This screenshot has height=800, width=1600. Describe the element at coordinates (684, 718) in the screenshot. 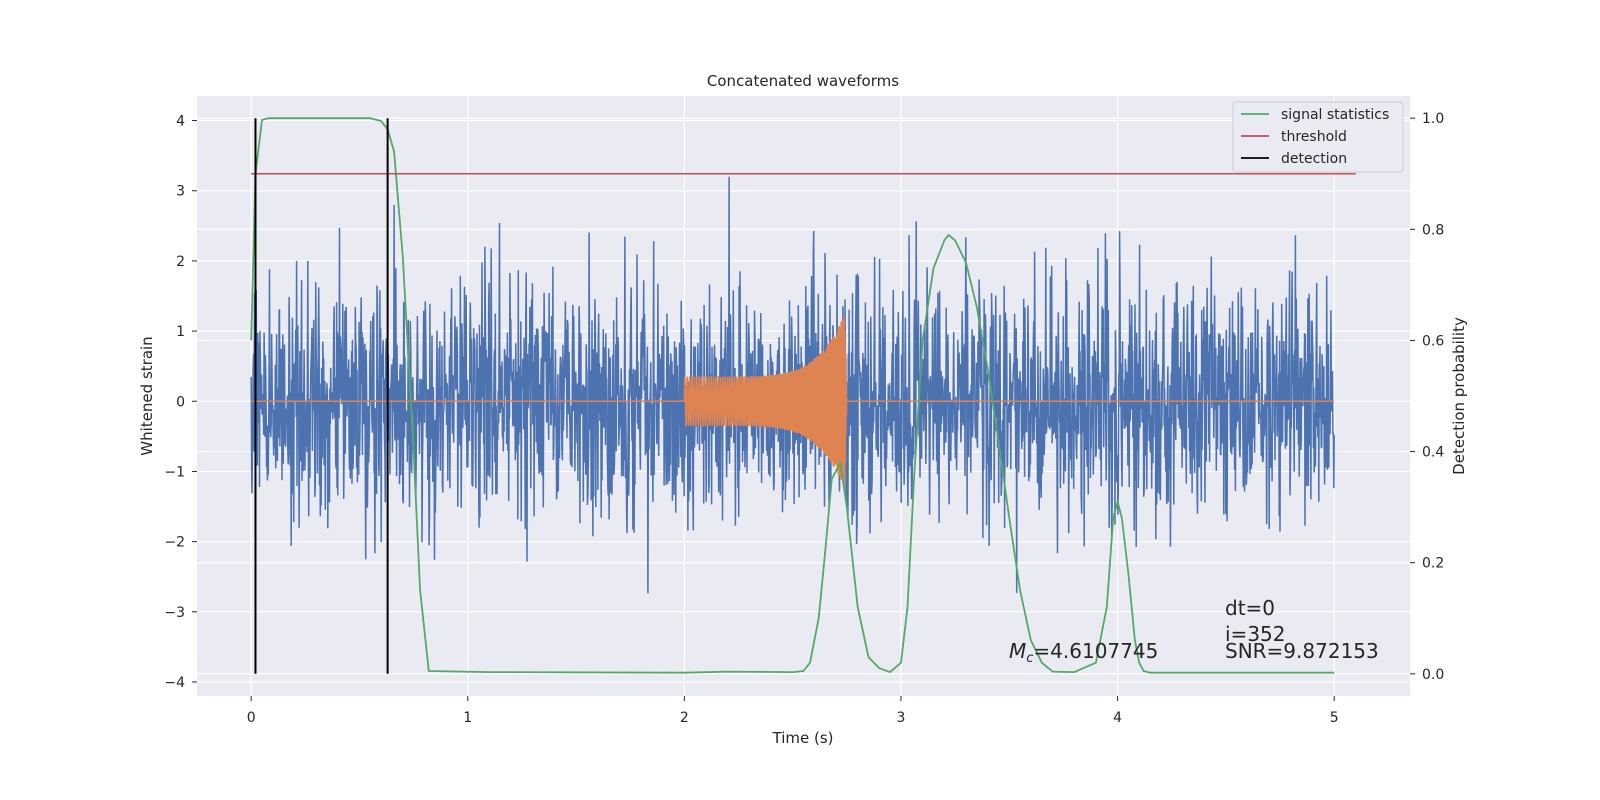

I see `x-tick-label: 2` at that location.